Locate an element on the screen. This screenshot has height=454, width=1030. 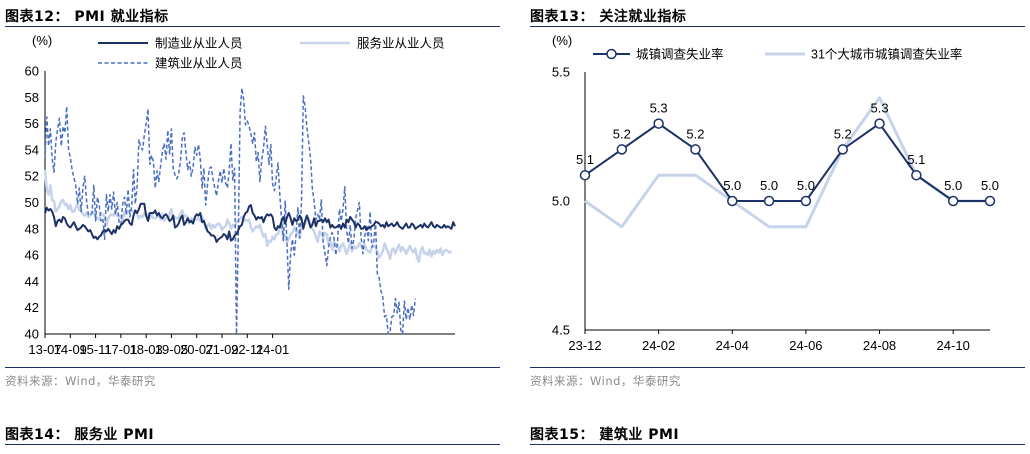
chart13-series-line-31-cities is located at coordinates (787, 162).